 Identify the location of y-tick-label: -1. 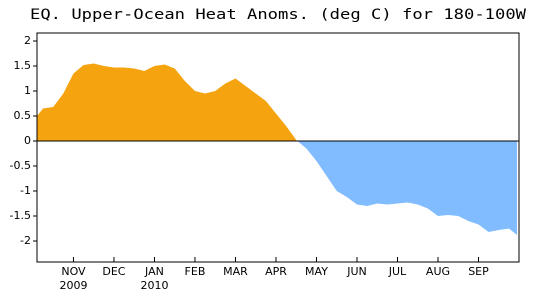
(25, 190).